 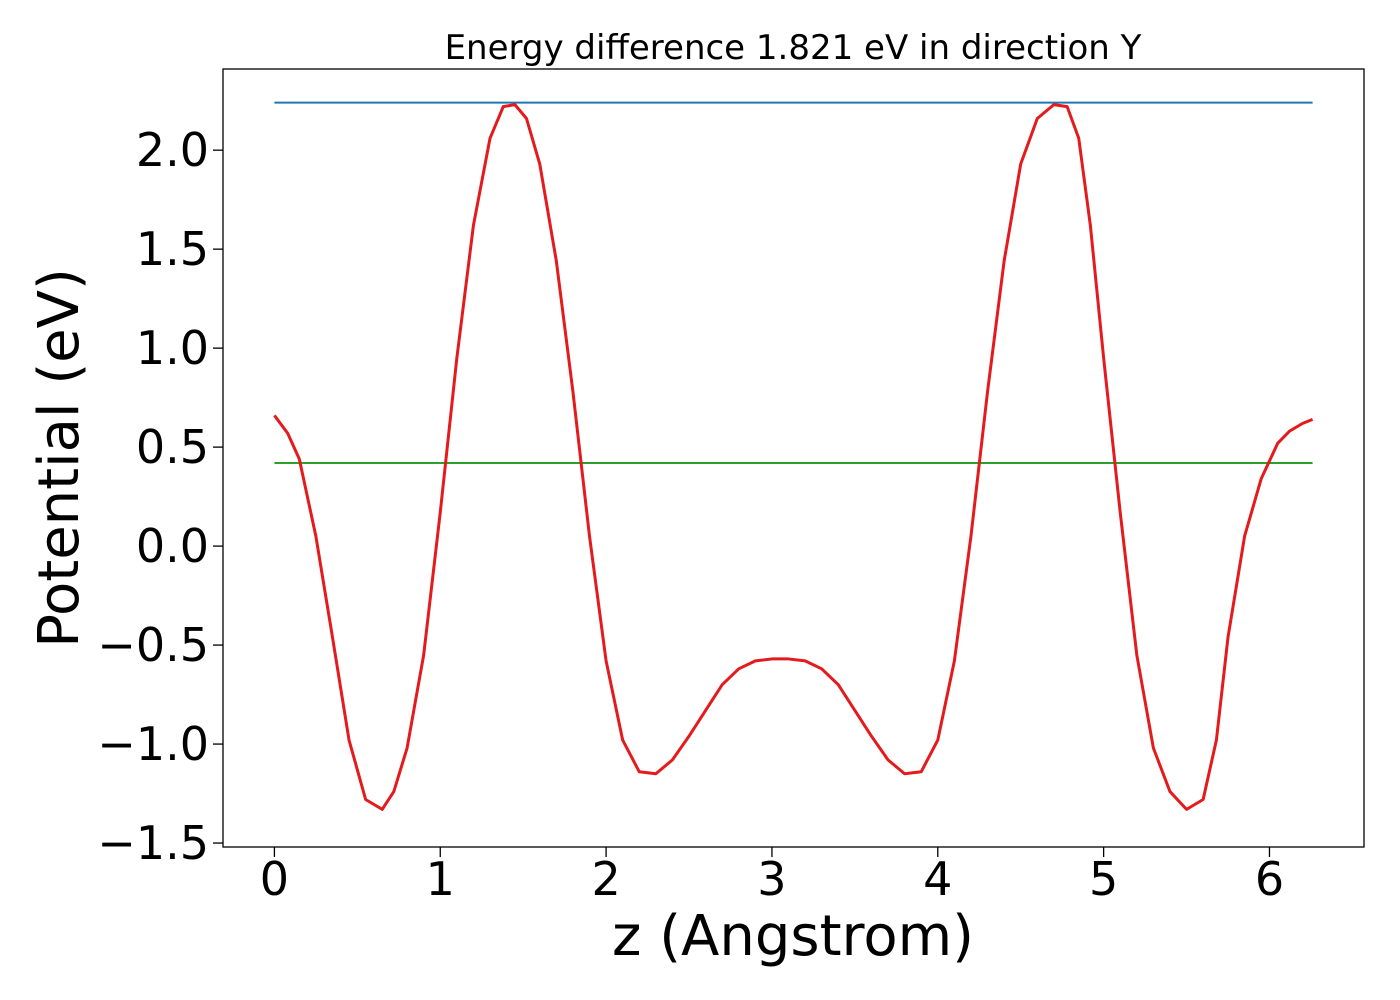 I want to click on y-tick-label: 1.5, so click(x=172, y=249).